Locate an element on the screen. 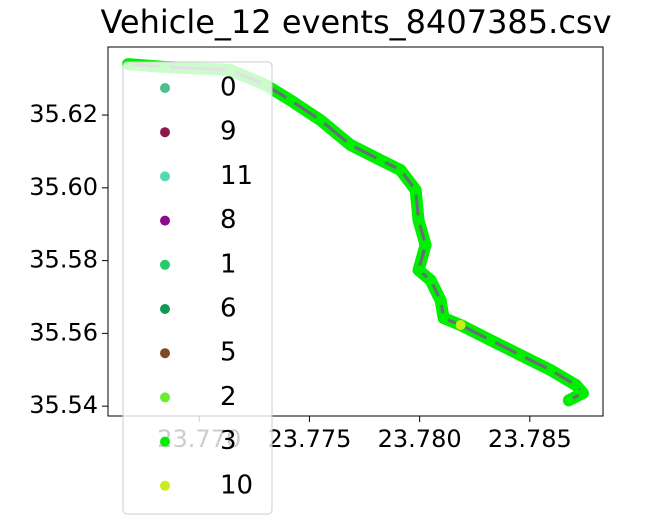  x-tick-label: 23.785 is located at coordinates (530, 439).